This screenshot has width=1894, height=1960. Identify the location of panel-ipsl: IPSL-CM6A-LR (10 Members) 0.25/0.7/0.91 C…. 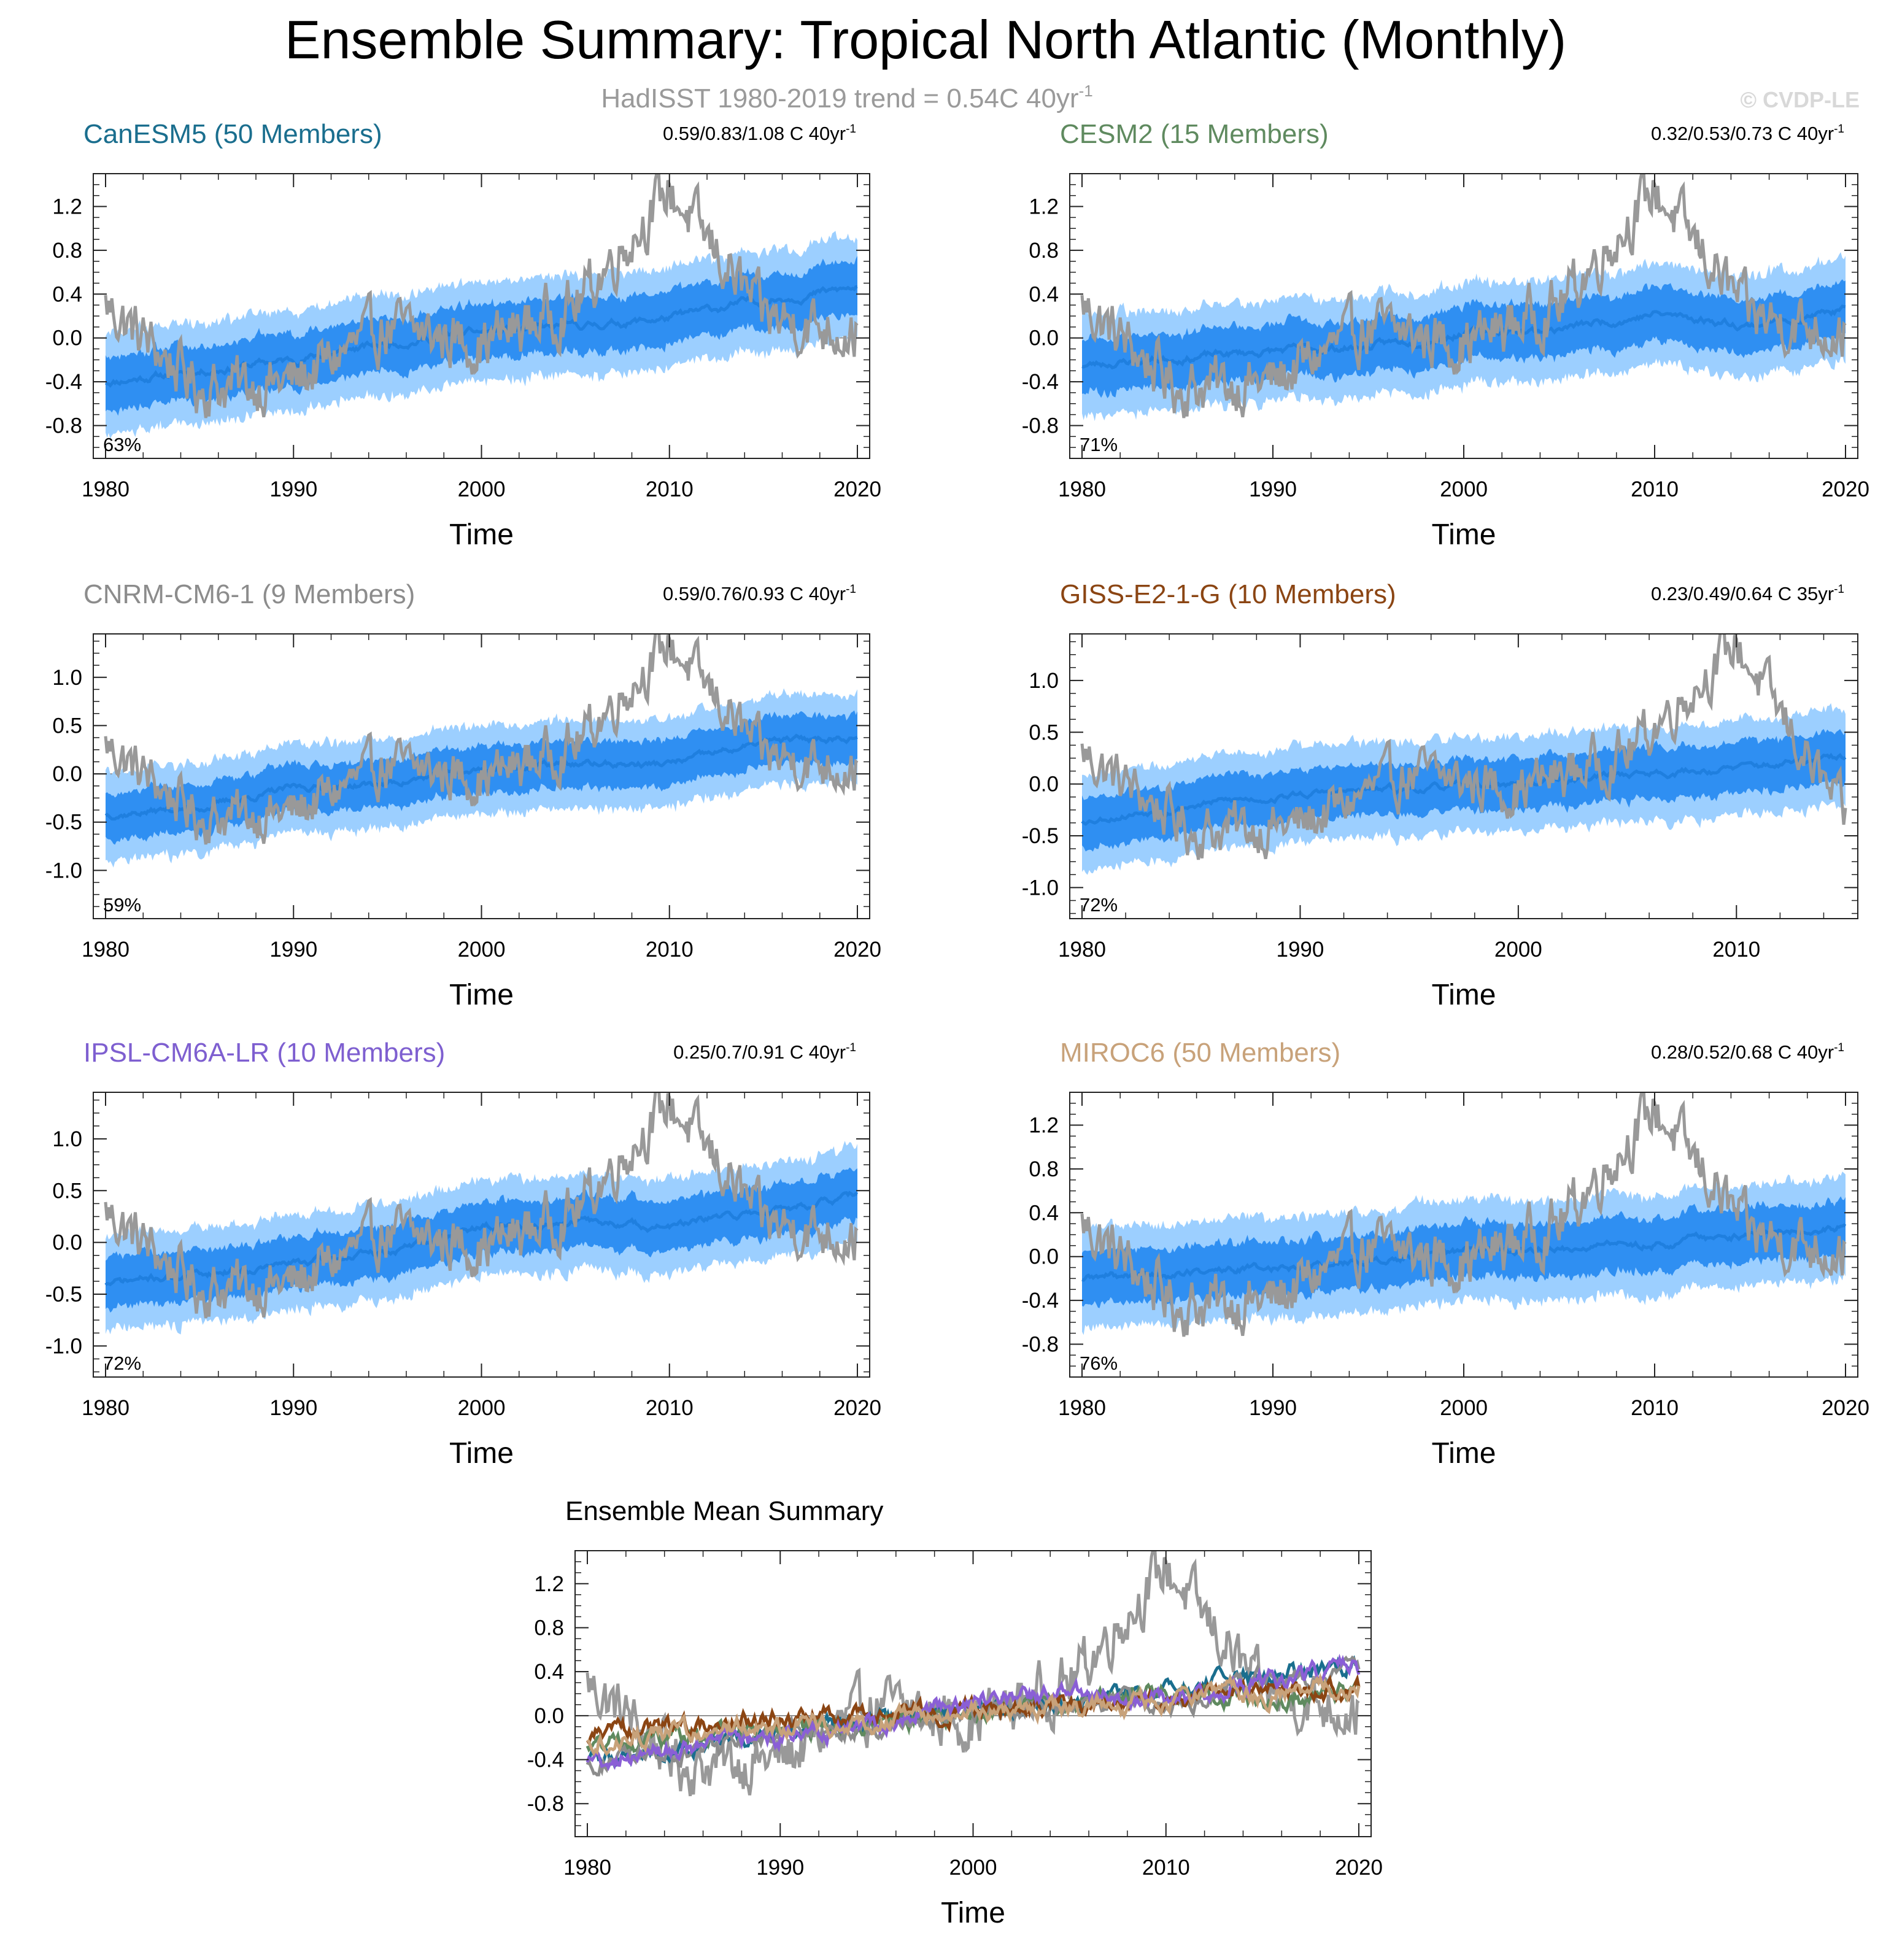
(463, 1254).